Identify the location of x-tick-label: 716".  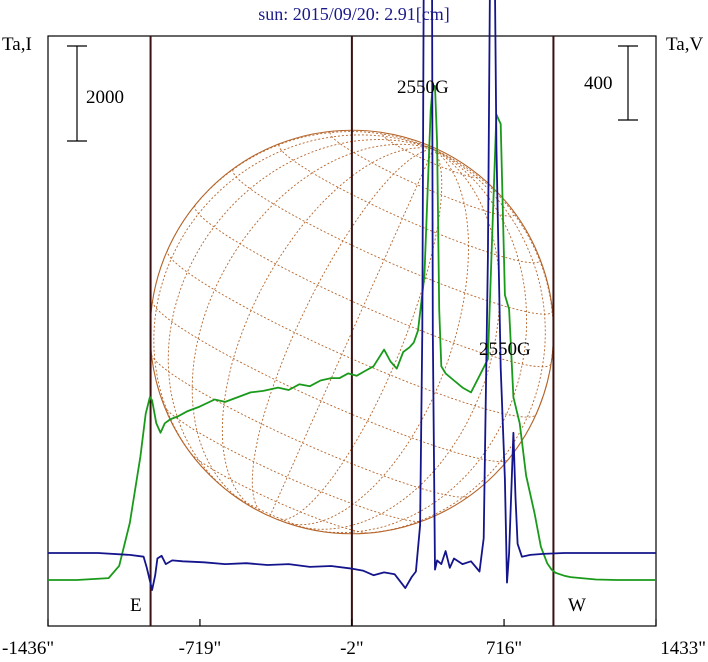
(504, 648).